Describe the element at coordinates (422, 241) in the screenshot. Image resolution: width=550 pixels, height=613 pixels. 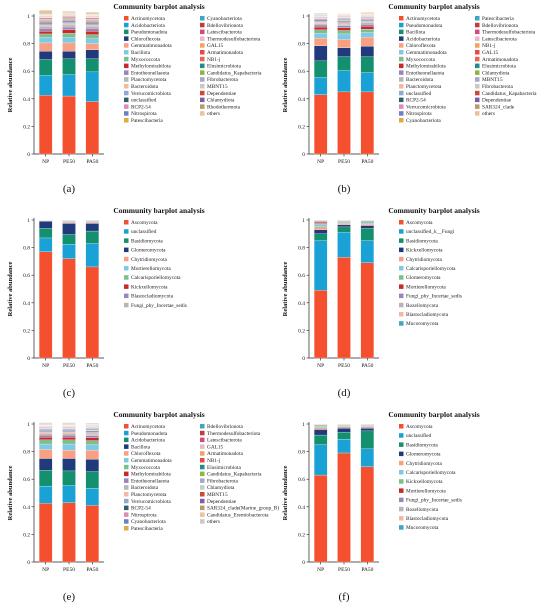
I see `legend-label: Basidiomycota` at that location.